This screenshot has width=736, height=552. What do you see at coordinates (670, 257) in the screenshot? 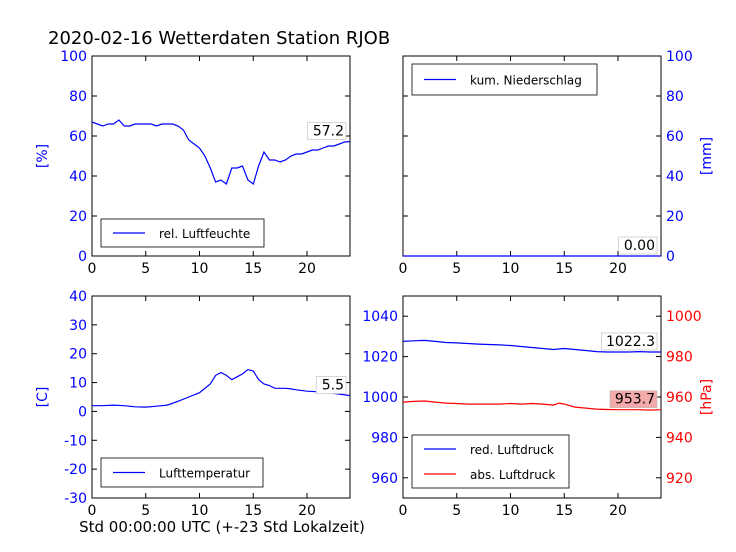
I see `precip-y-tick-label: 0` at bounding box center [670, 257].